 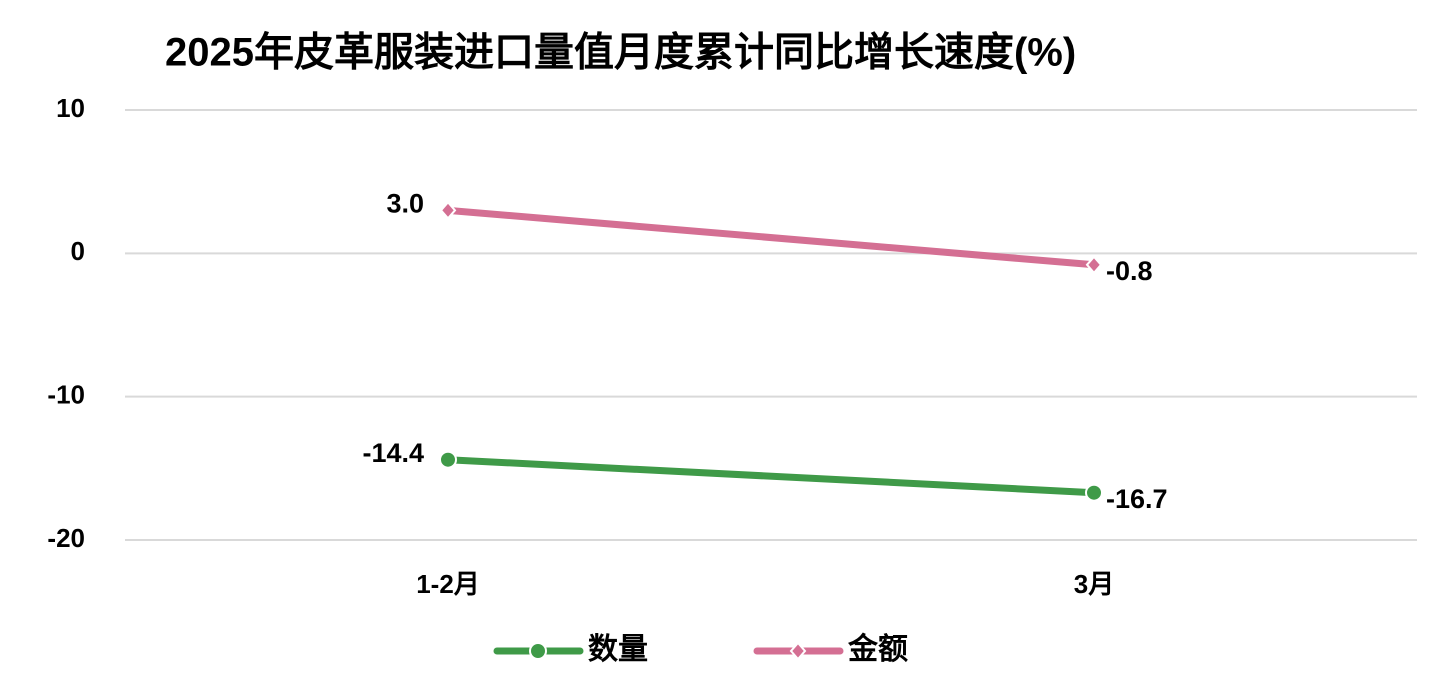 What do you see at coordinates (618, 649) in the screenshot?
I see `legend-label: 数量` at bounding box center [618, 649].